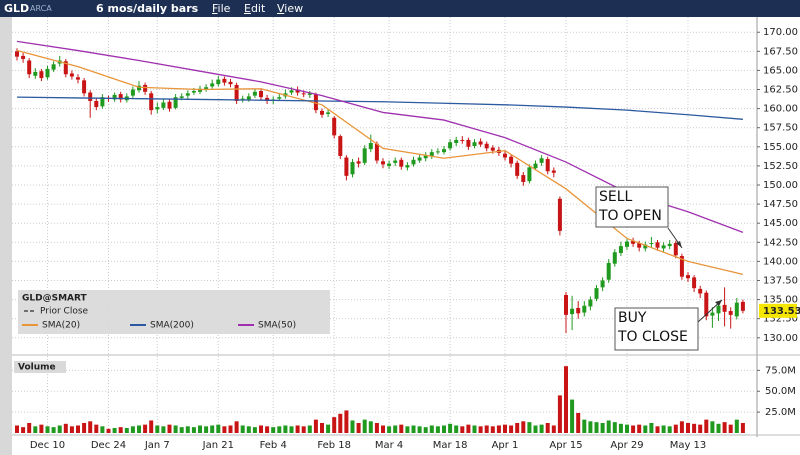 The image size is (800, 455). What do you see at coordinates (780, 391) in the screenshot?
I see `y2-tick-label: 50.0M` at bounding box center [780, 391].